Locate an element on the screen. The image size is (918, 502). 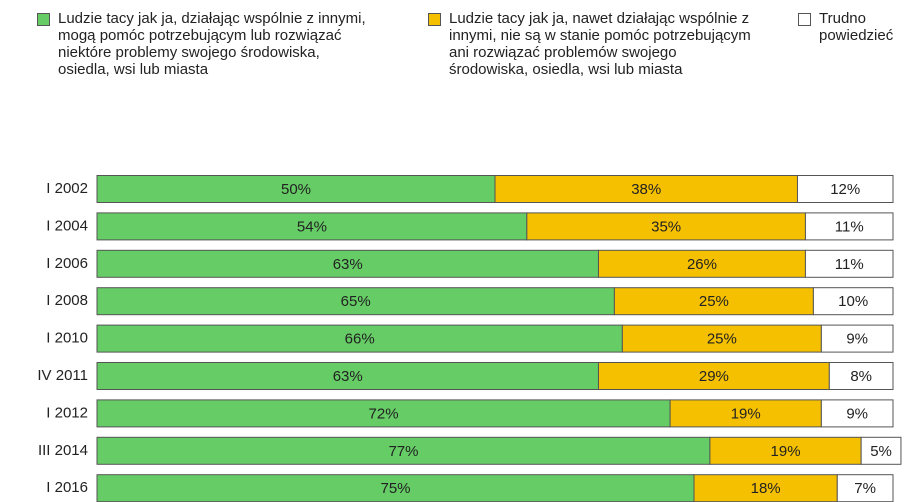
legend-label: Trudno powiedzieć is located at coordinates (856, 27).